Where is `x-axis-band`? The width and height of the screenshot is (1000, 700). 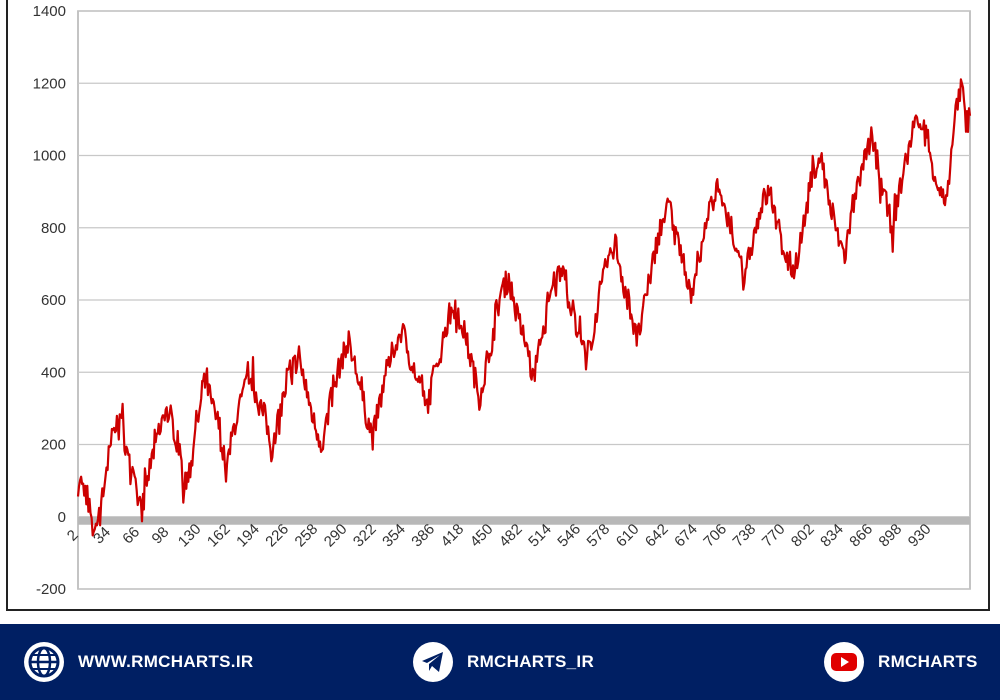
x-axis-band is located at coordinates (524, 520).